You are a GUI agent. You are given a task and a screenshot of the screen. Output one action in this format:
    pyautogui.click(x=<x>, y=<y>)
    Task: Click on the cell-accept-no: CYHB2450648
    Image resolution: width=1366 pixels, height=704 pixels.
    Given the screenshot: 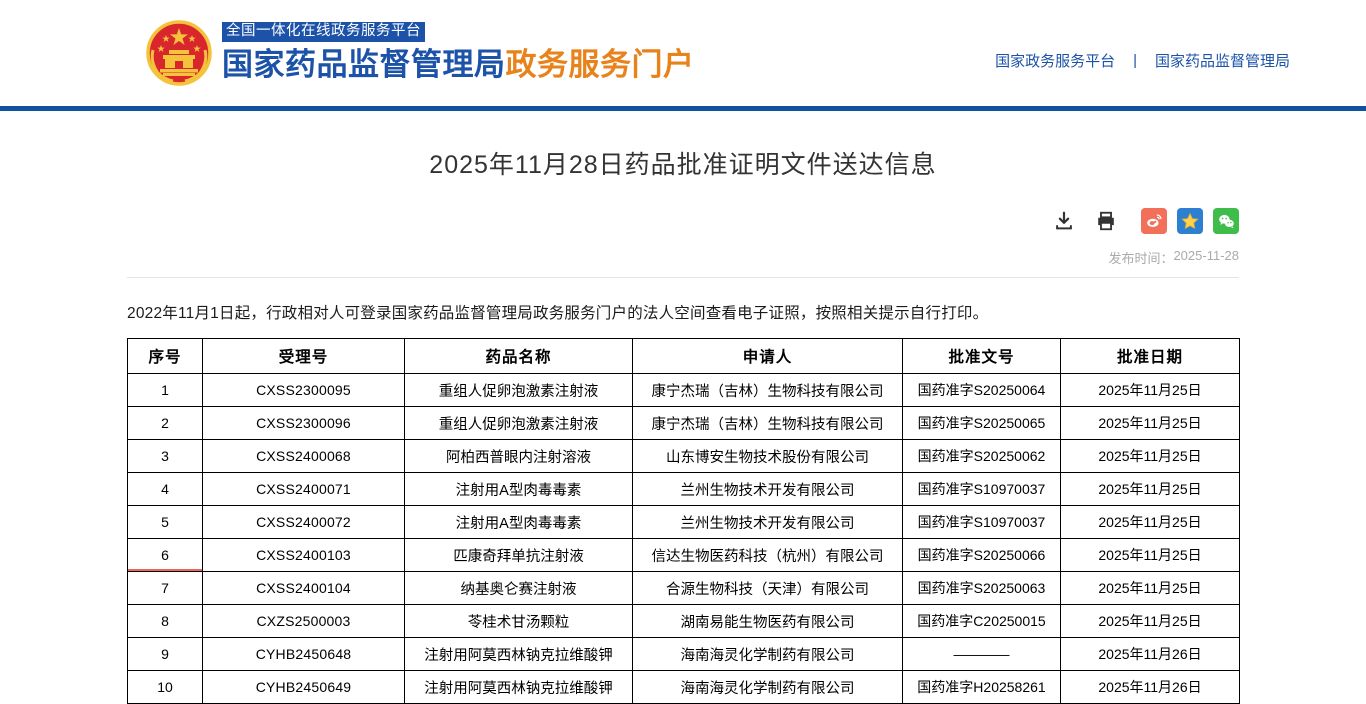 What is the action you would take?
    pyautogui.click(x=303, y=654)
    